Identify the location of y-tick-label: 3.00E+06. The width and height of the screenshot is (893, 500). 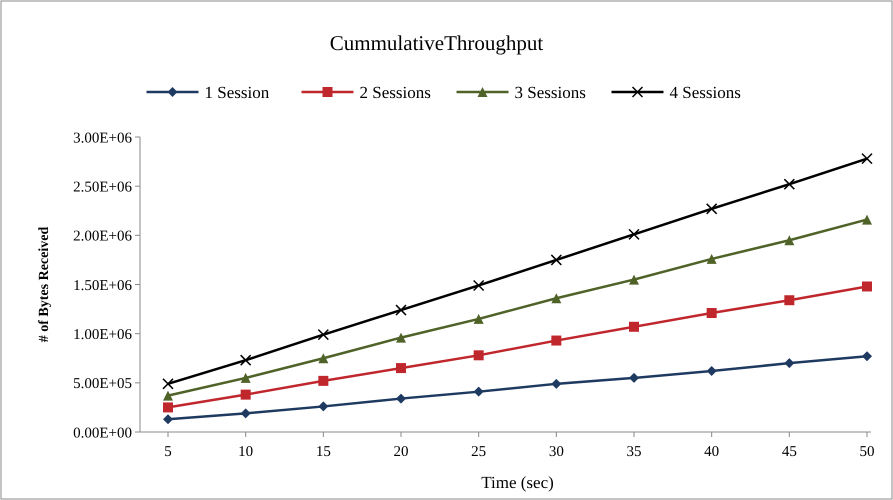
(102, 138).